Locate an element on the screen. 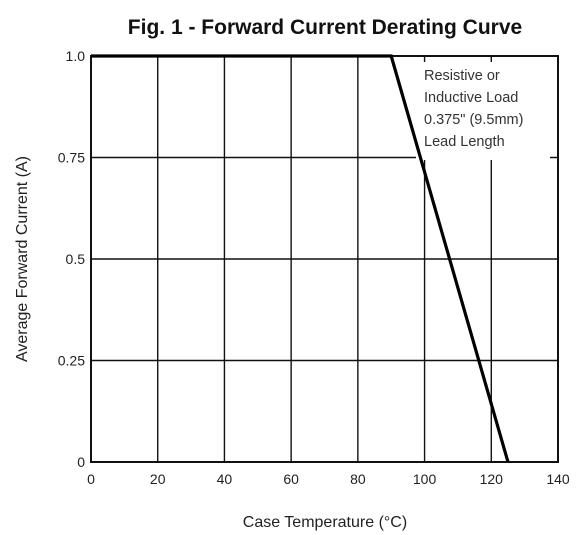 This screenshot has width=576, height=535. x-tick-label: 80 is located at coordinates (358, 479).